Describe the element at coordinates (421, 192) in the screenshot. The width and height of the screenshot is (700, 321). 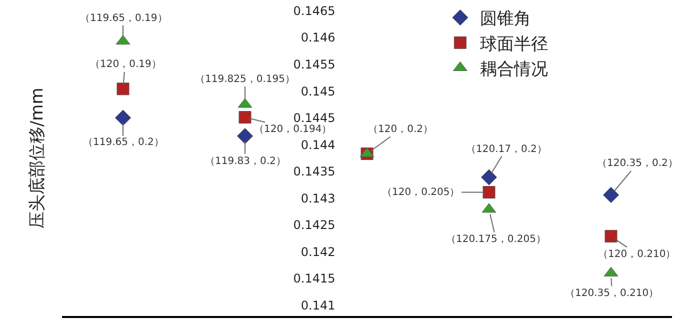
I see `data-label: （120，0.205）` at that location.